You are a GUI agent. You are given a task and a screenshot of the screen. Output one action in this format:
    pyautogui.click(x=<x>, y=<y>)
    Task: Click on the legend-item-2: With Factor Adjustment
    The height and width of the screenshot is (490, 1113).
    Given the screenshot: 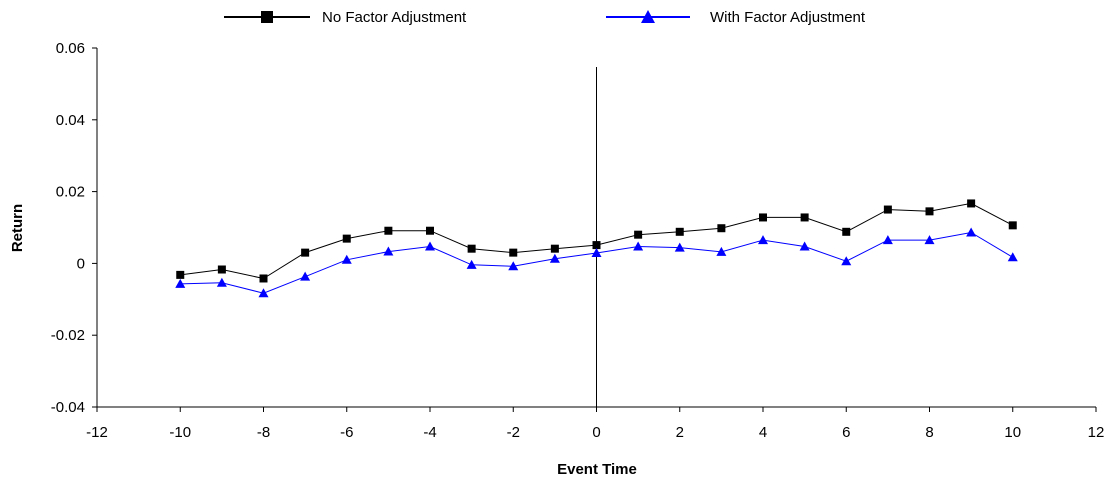 What is the action you would take?
    pyautogui.click(x=736, y=17)
    